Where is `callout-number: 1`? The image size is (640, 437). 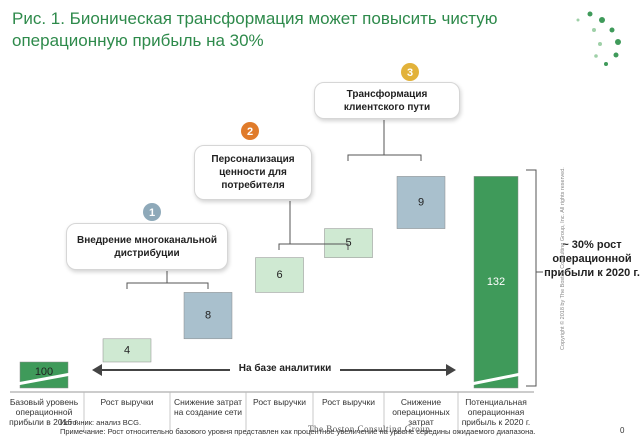 callout-number: 1 is located at coordinates (152, 213).